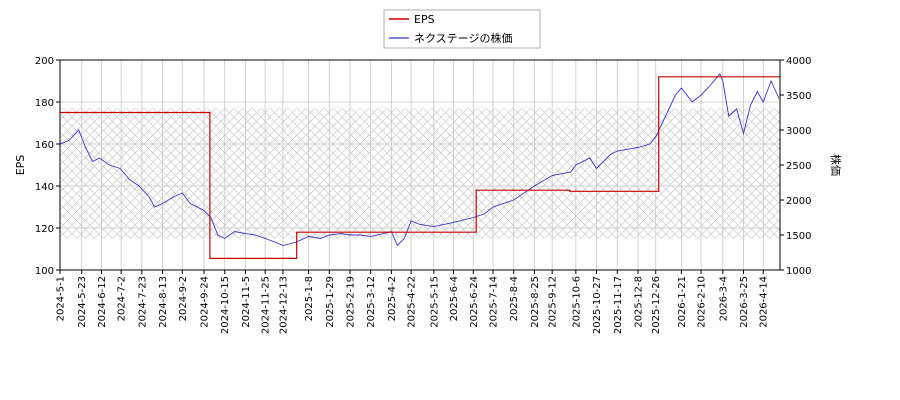 This screenshot has width=900, height=400. I want to click on x-tick-label: 2025-12-8, so click(638, 302).